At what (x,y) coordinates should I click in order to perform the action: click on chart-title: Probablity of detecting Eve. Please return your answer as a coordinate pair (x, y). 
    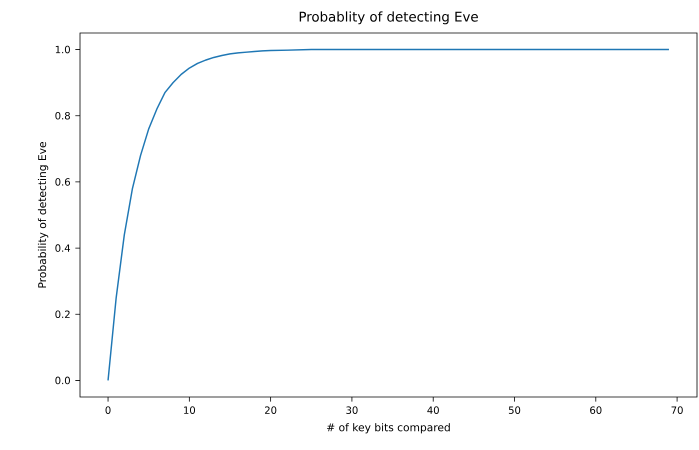
    Looking at the image, I should click on (389, 17).